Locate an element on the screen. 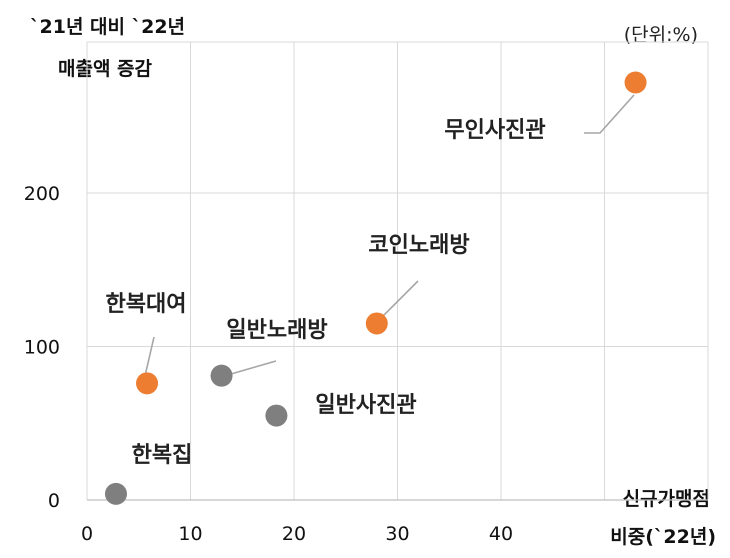  y-axis-label-line-2: 매출액 증감 is located at coordinates (105, 69).